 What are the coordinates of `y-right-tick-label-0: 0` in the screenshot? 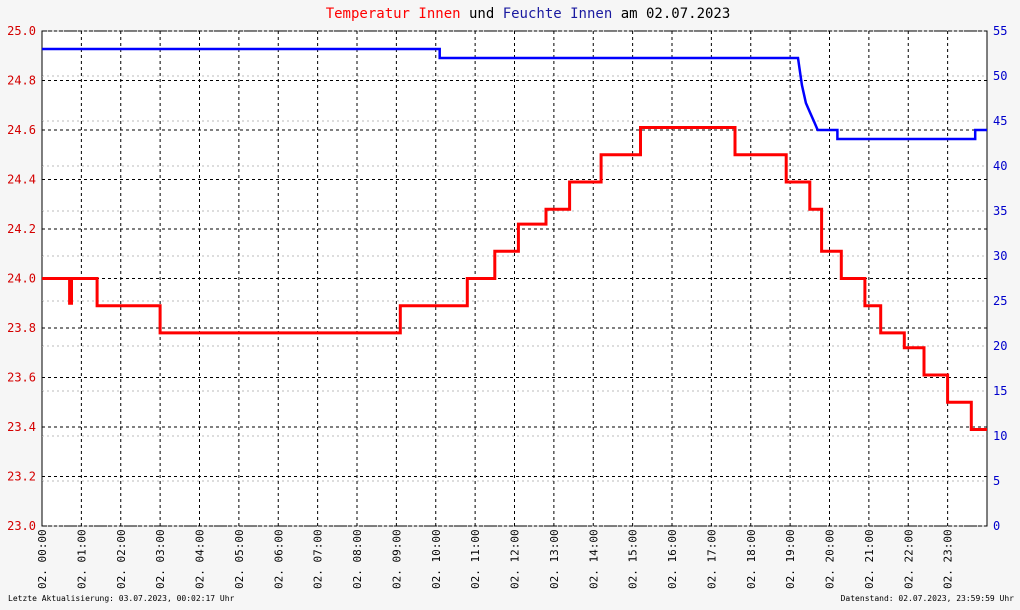 It's located at (996, 526).